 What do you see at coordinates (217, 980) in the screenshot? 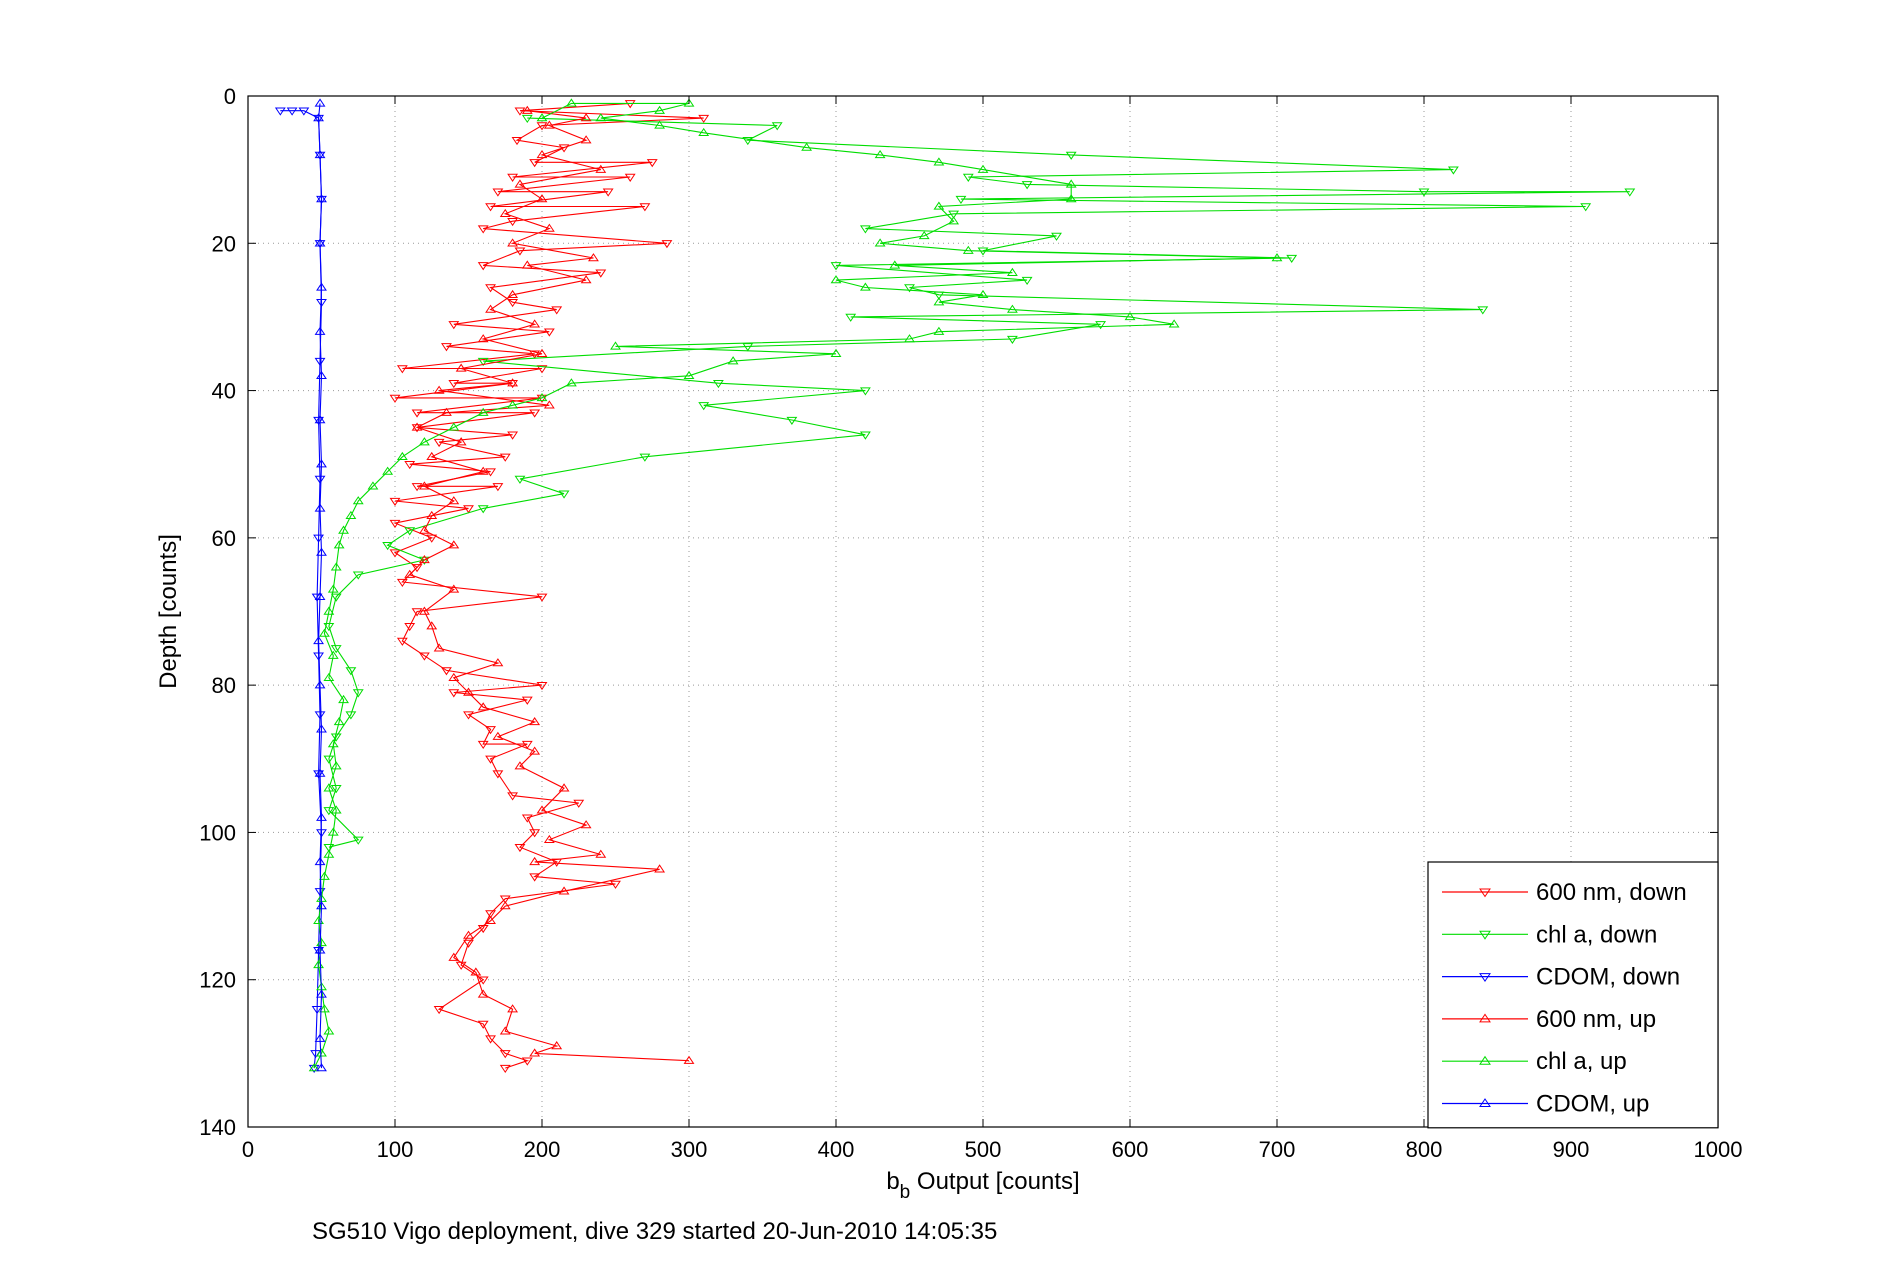
I see `y-tick-label: 120` at bounding box center [217, 980].